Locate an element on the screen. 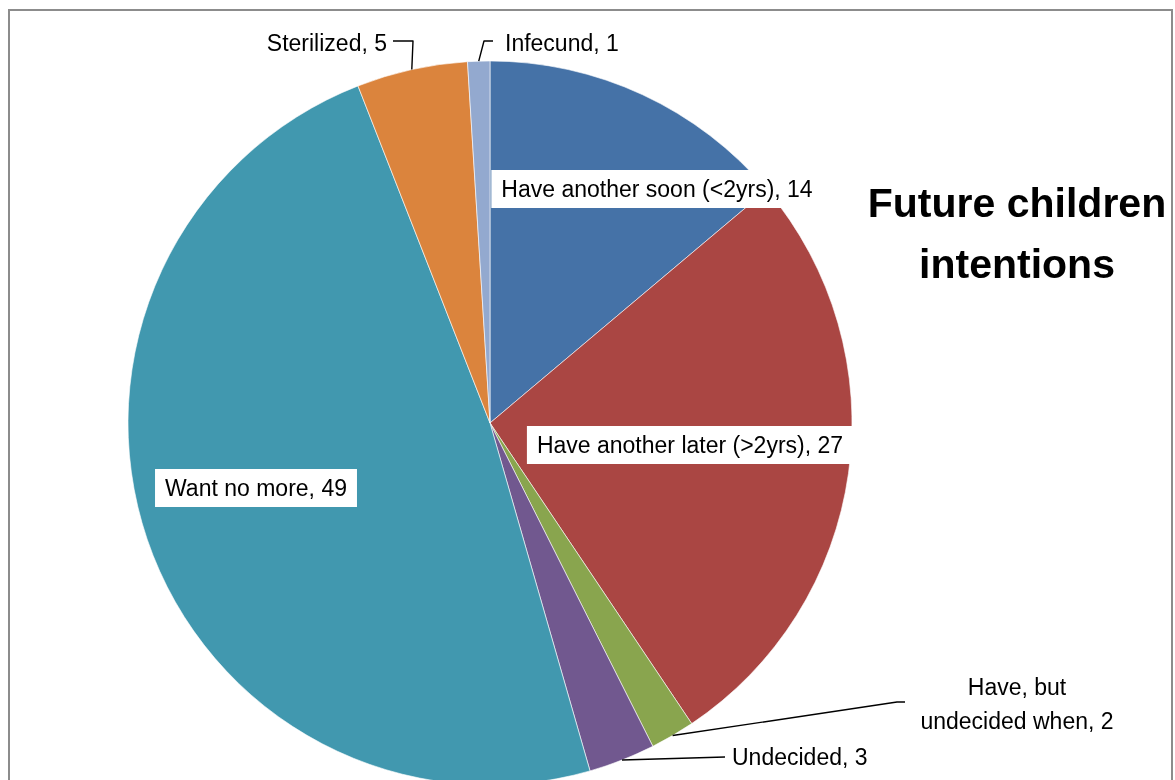 This screenshot has height=780, width=1175. text: Future children intentions is located at coordinates (1017, 233).